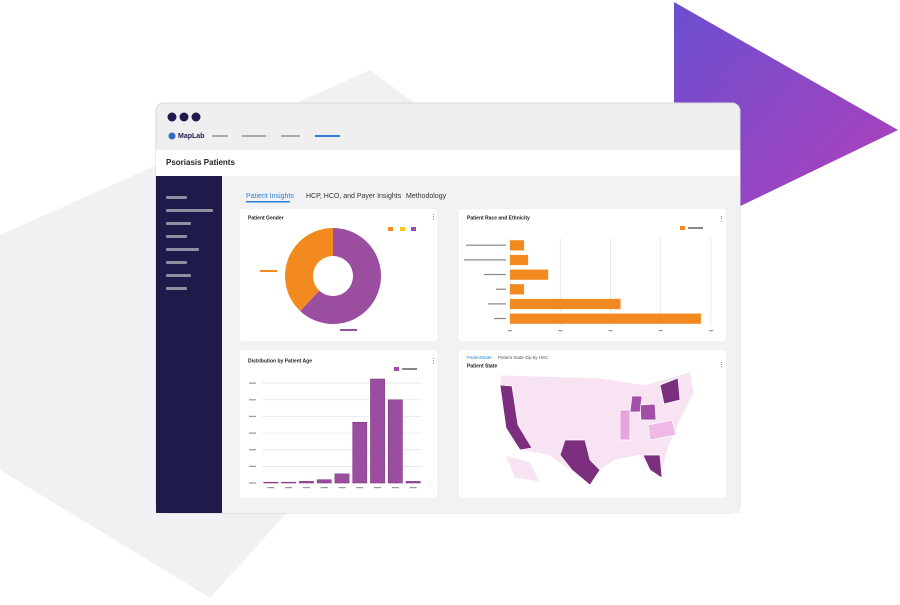  I want to click on card-title: Distribution by Patient Age, so click(280, 361).